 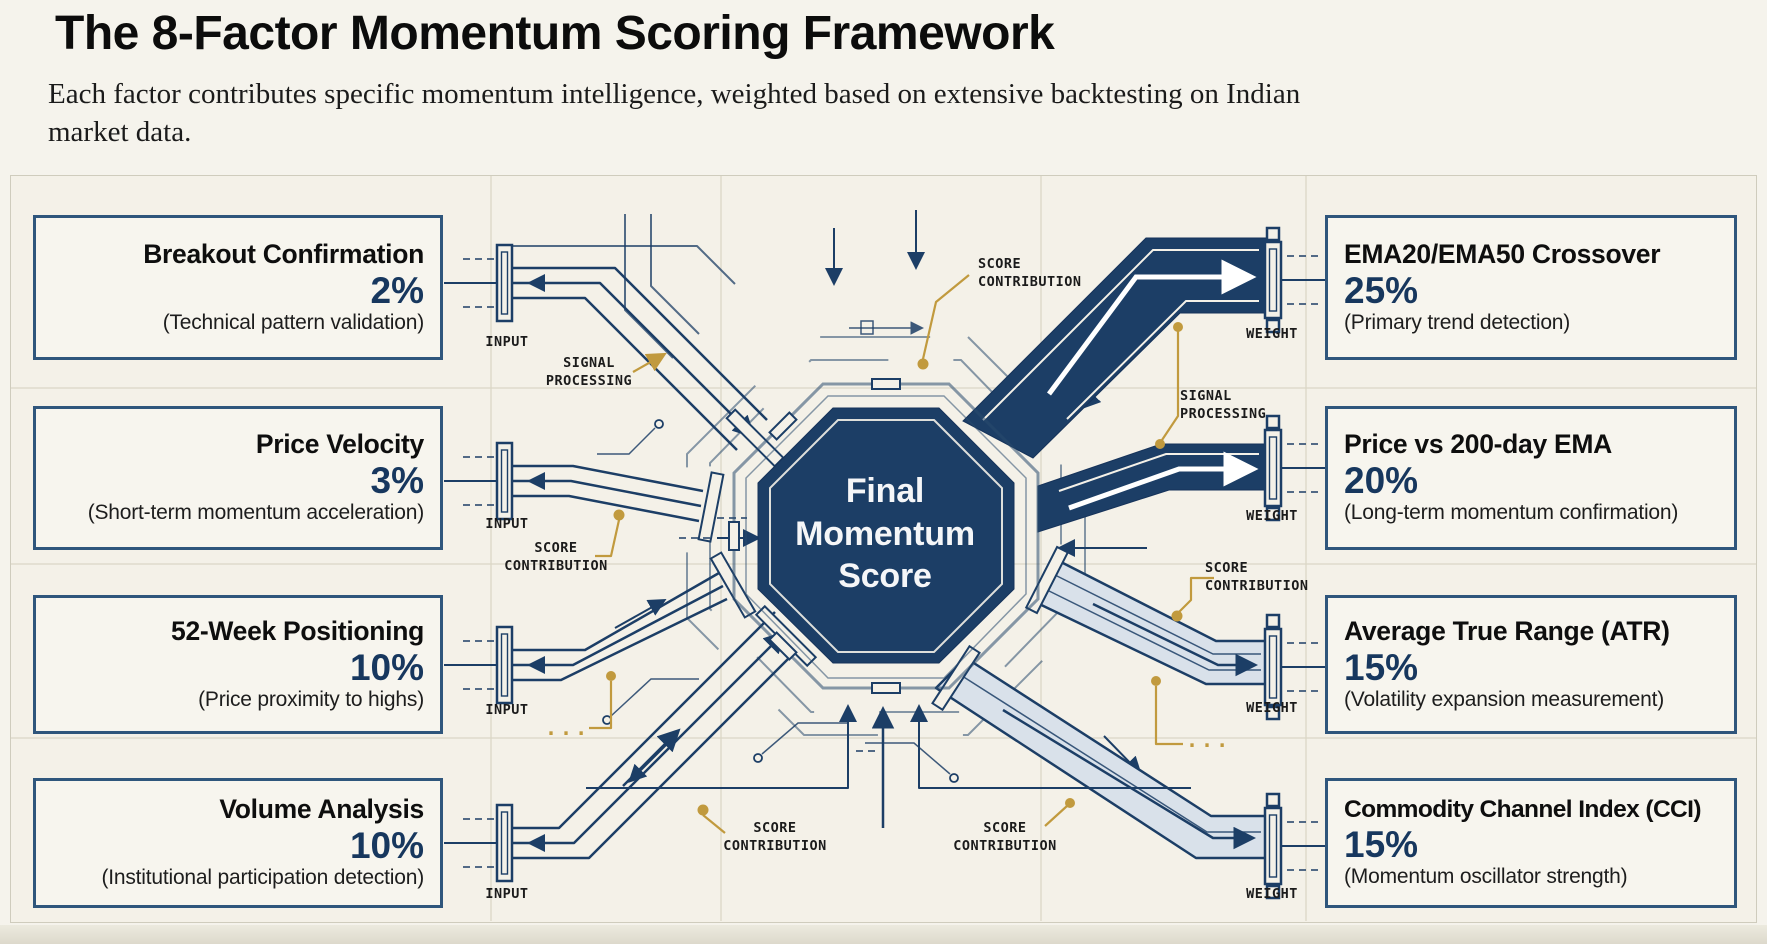 I want to click on factor-name: Volume Analysis, so click(x=321, y=809).